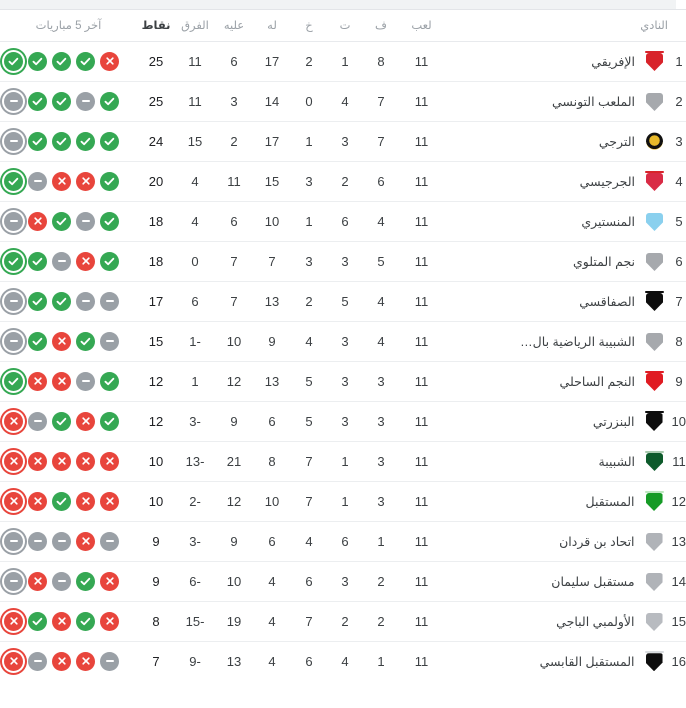 The image size is (686, 708). What do you see at coordinates (343, 141) in the screenshot?
I see `table-row: 3 الترجي 11 7 3 1 17 2 15 24` at bounding box center [343, 141].